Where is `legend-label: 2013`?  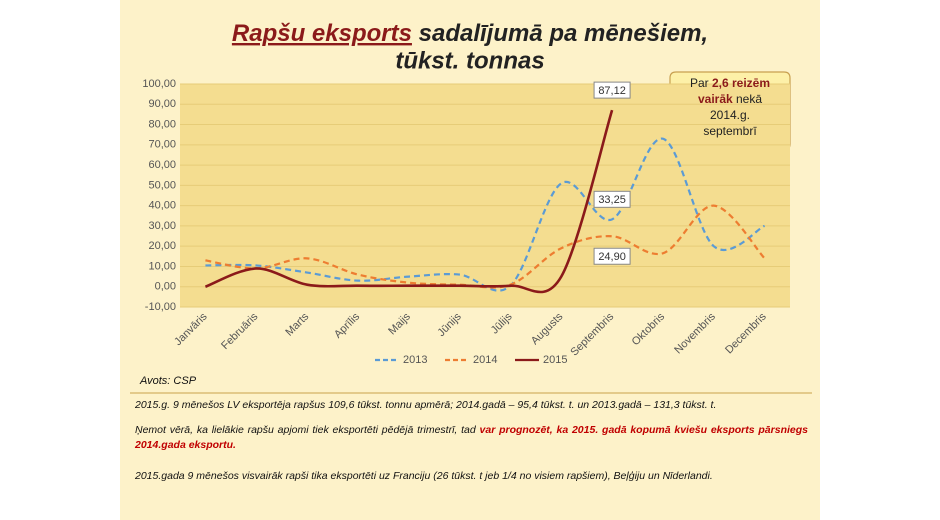
legend-label: 2013 is located at coordinates (415, 360).